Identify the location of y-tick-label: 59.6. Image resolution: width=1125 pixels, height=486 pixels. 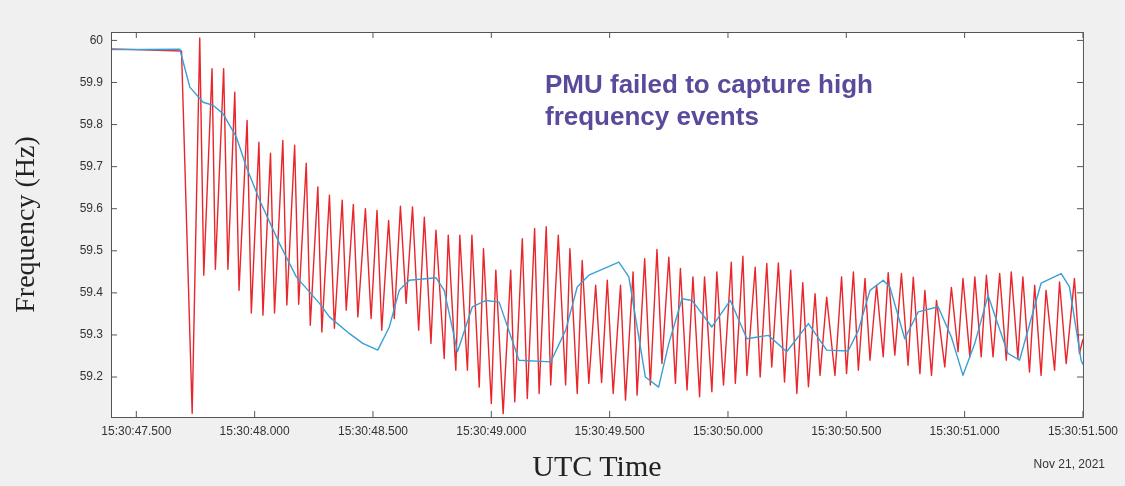
(91, 208).